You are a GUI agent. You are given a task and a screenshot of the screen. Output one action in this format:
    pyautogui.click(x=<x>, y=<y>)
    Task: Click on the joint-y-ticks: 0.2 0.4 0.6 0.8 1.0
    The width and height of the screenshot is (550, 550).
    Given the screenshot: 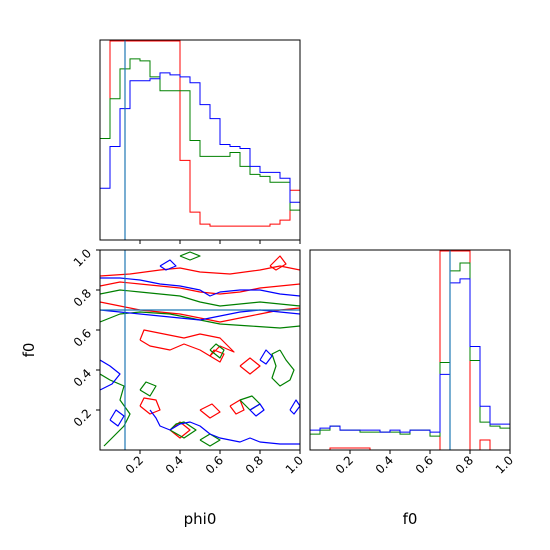 What is the action you would take?
    pyautogui.click(x=85, y=338)
    